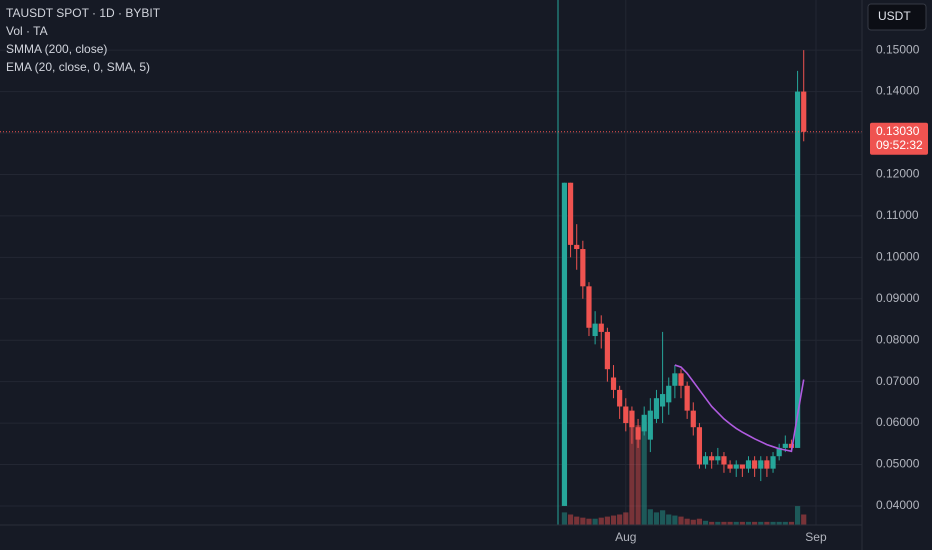  I want to click on x-tick-label: Sep, so click(816, 537).